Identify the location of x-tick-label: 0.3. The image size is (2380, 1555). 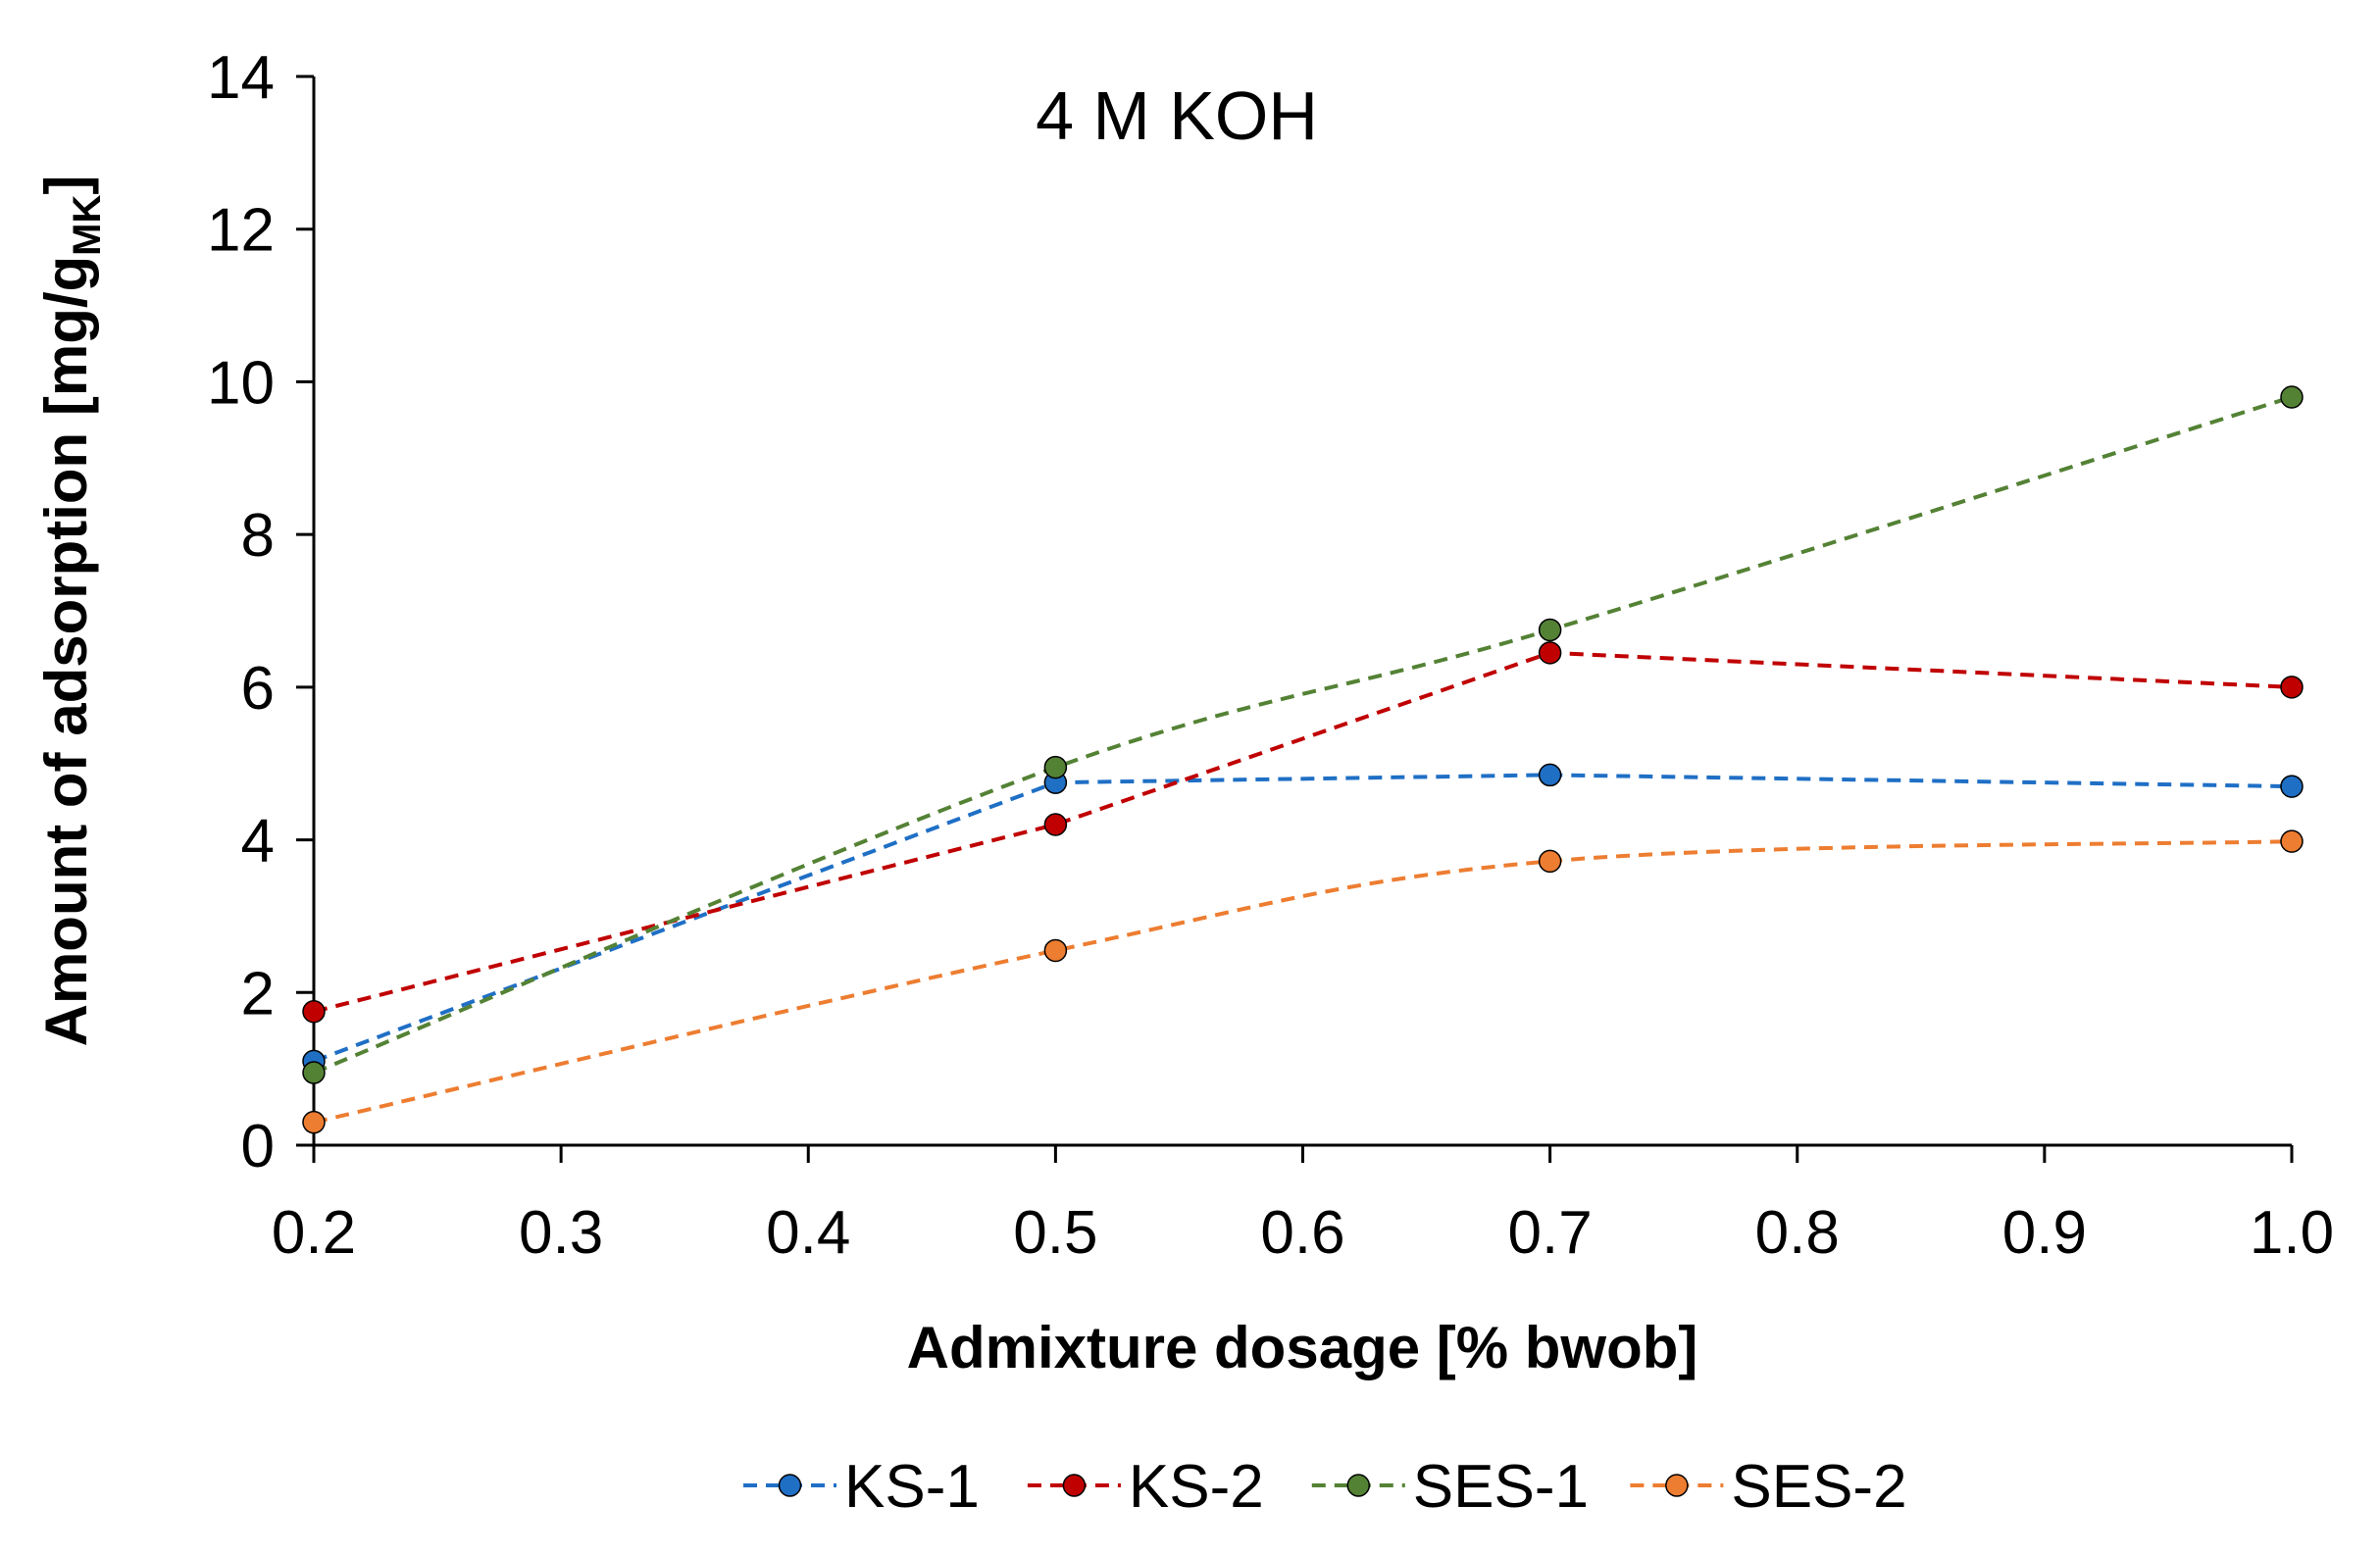
(561, 1233).